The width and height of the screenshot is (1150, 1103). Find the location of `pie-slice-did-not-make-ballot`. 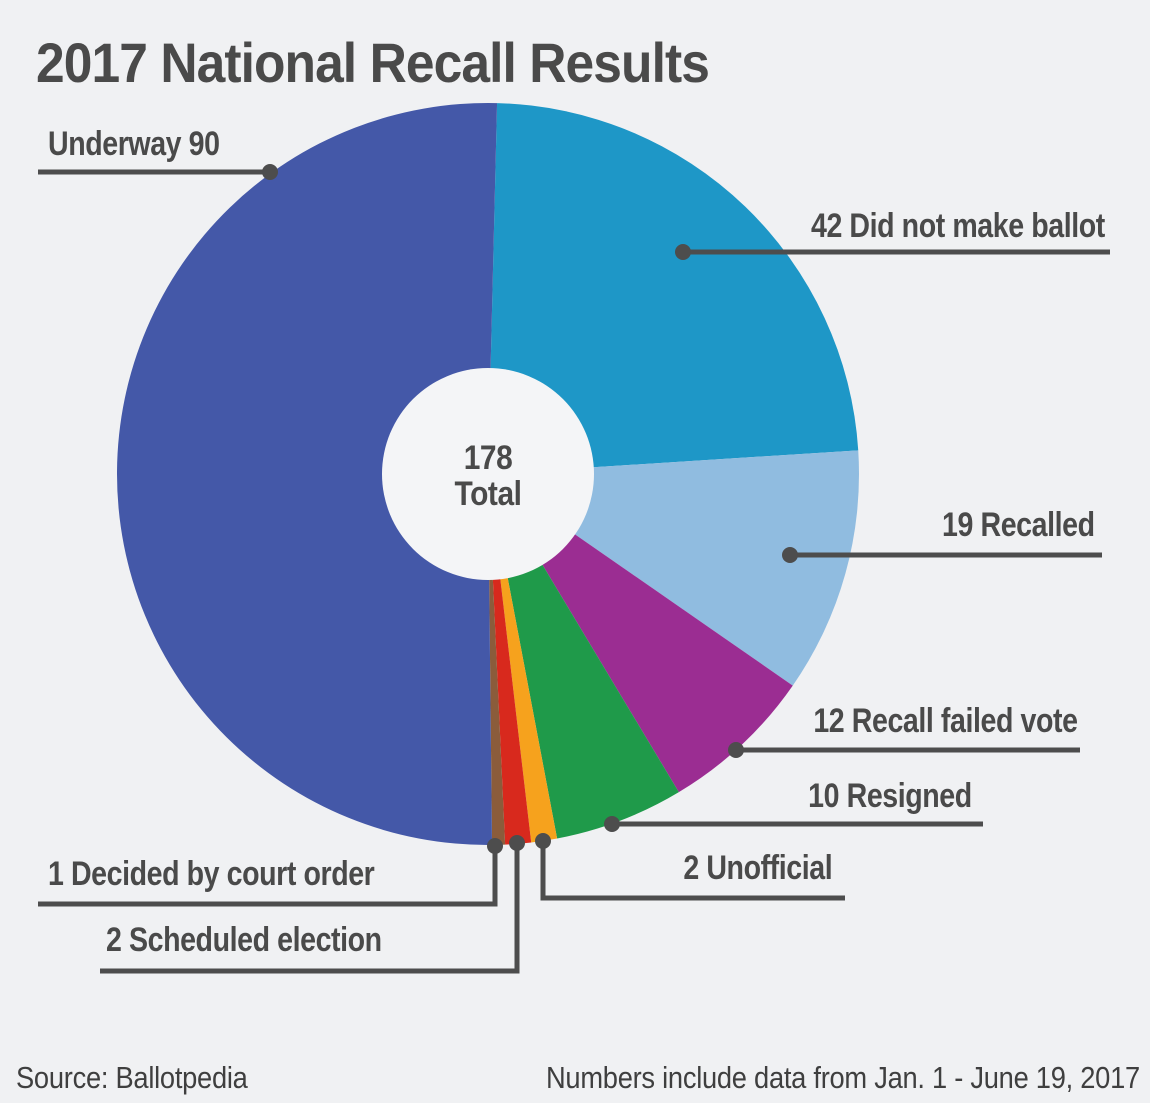

pie-slice-did-not-make-ballot is located at coordinates (673, 288).